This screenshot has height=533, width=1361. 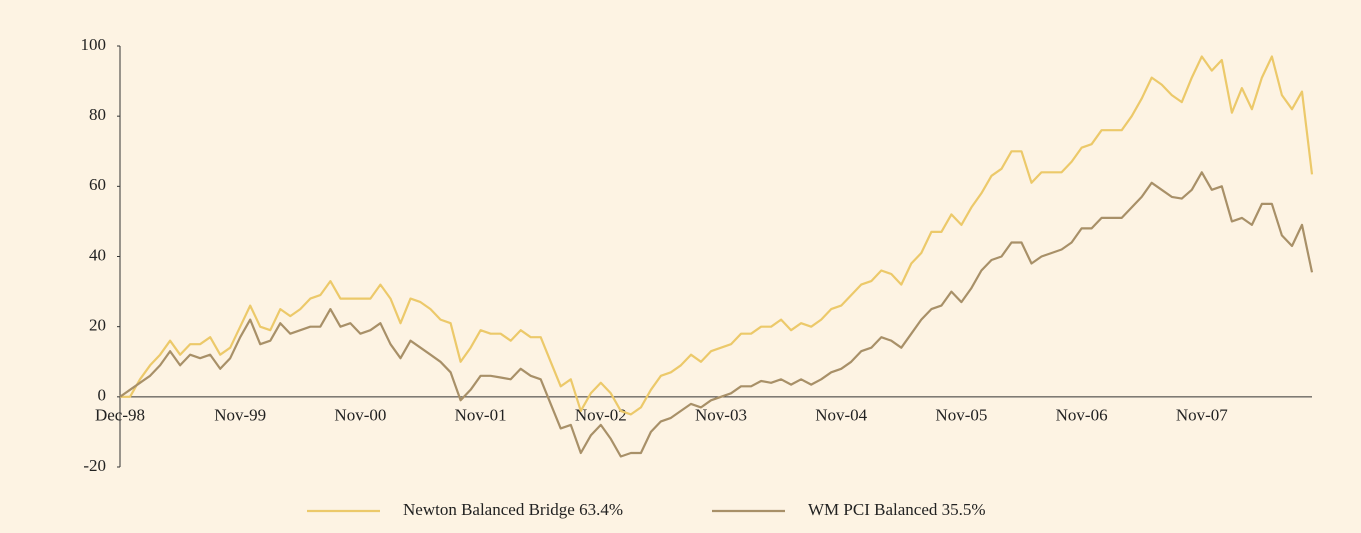 I want to click on legend-label: WM PCI Balanced 35.5%, so click(x=897, y=509).